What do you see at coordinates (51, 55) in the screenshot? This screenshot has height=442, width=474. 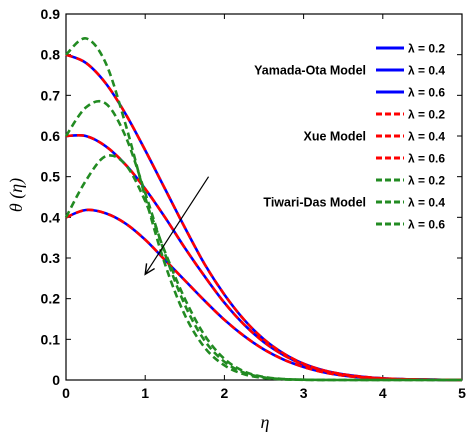 I see `y-tick-label: 0.8` at bounding box center [51, 55].